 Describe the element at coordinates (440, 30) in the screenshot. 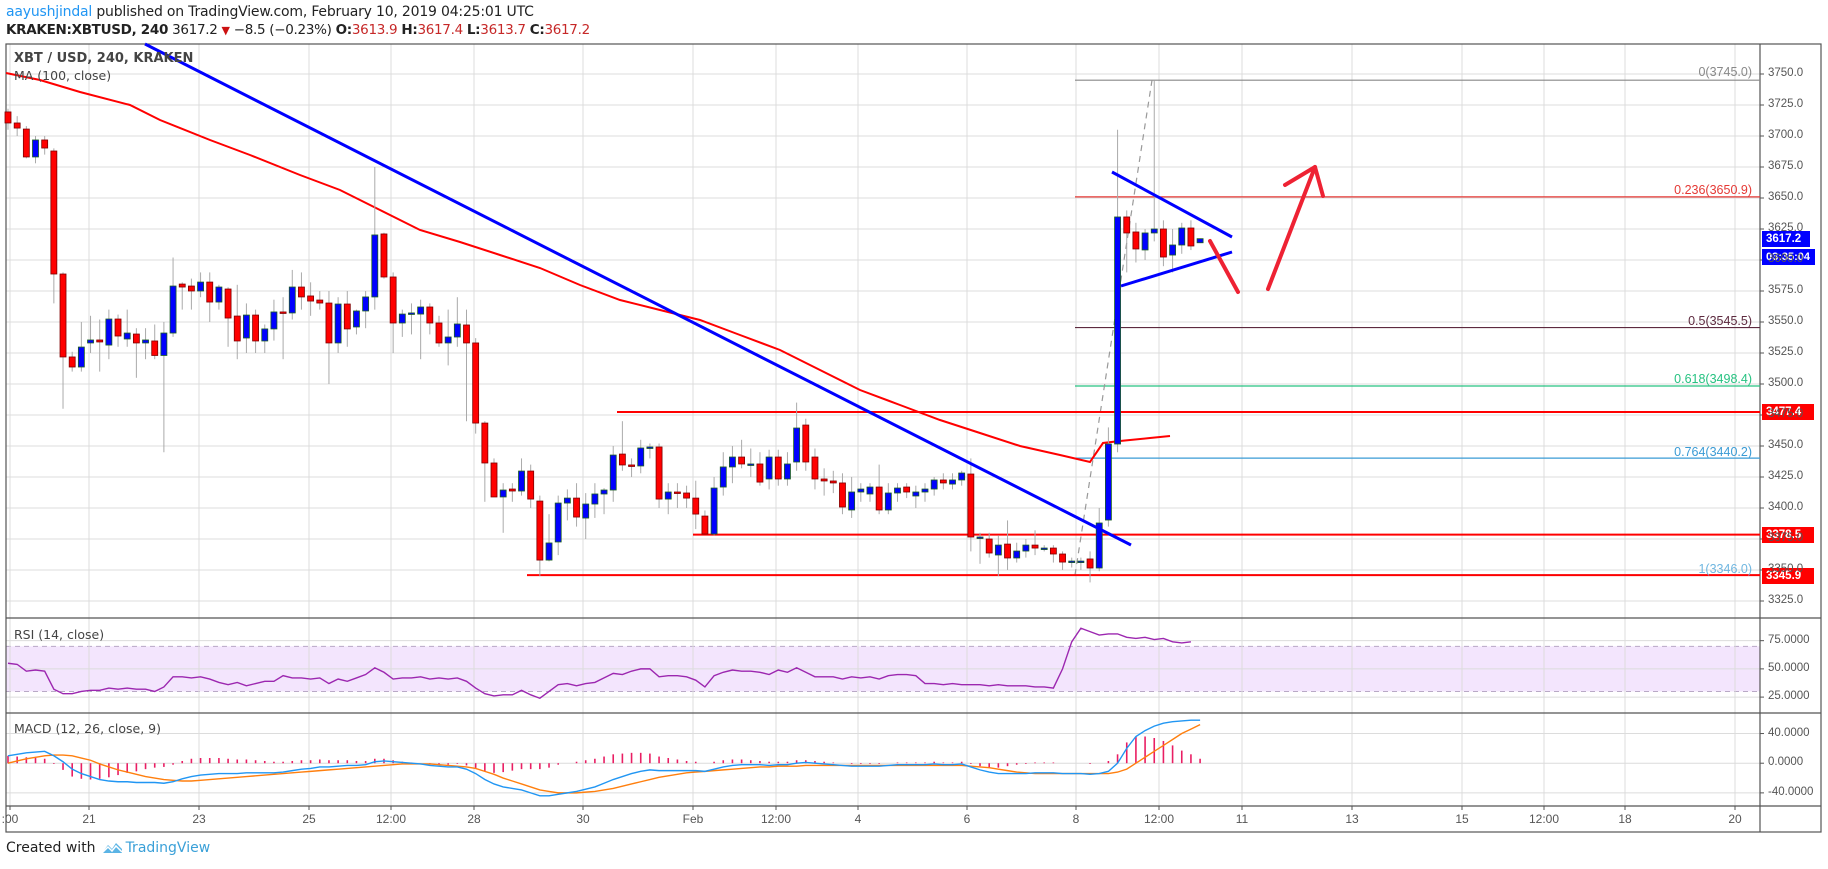

I see `high-value: 3617.4` at that location.